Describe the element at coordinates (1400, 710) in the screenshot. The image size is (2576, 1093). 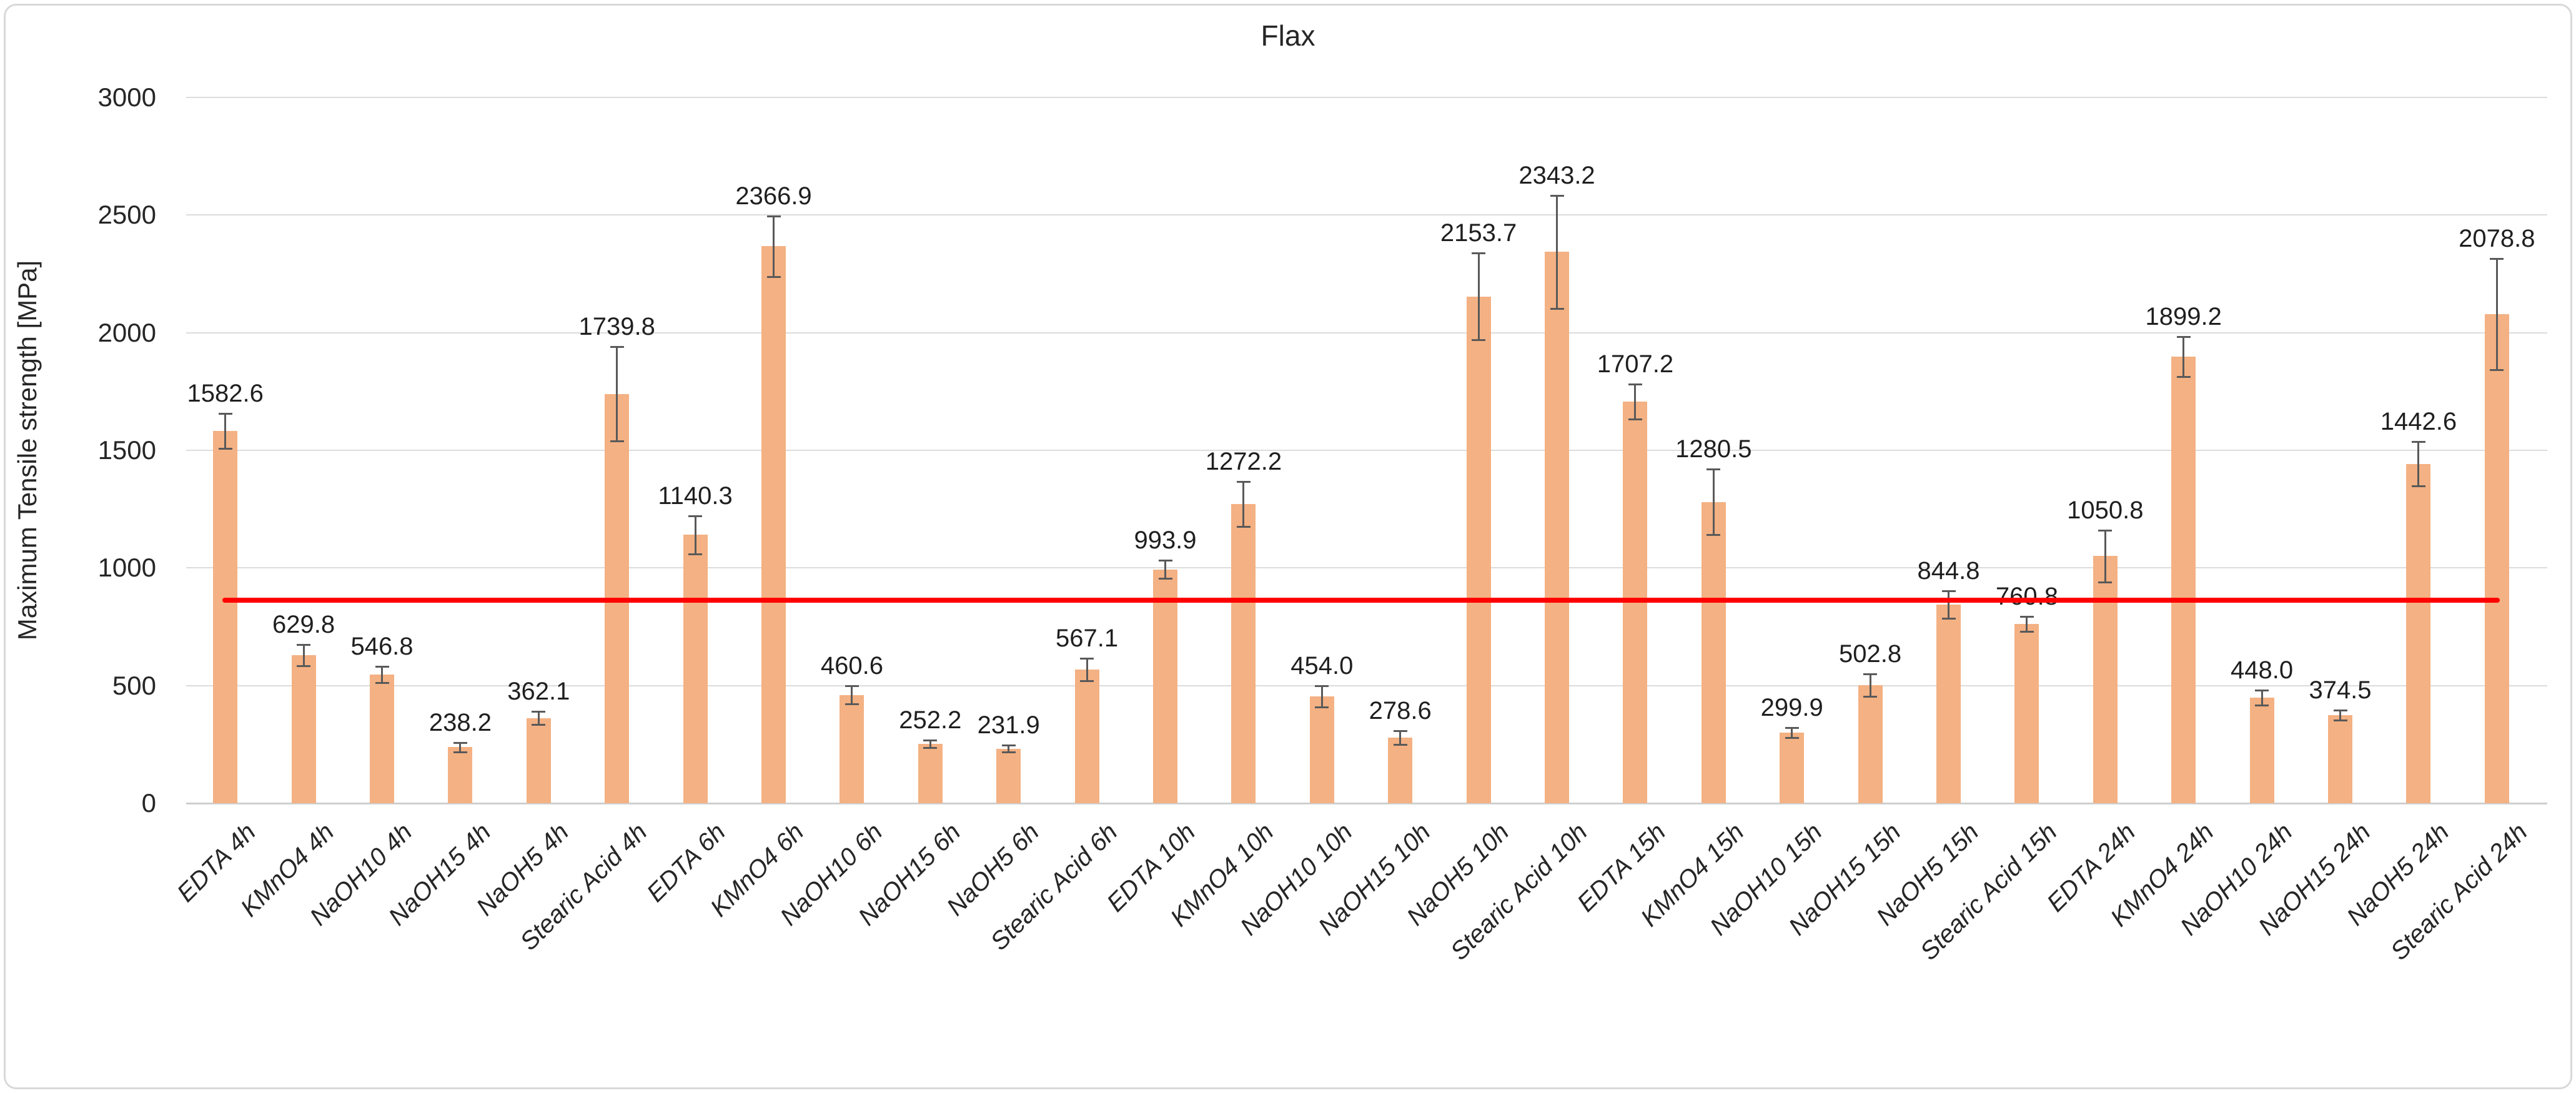
I see `bar-value-label: 278.6` at that location.